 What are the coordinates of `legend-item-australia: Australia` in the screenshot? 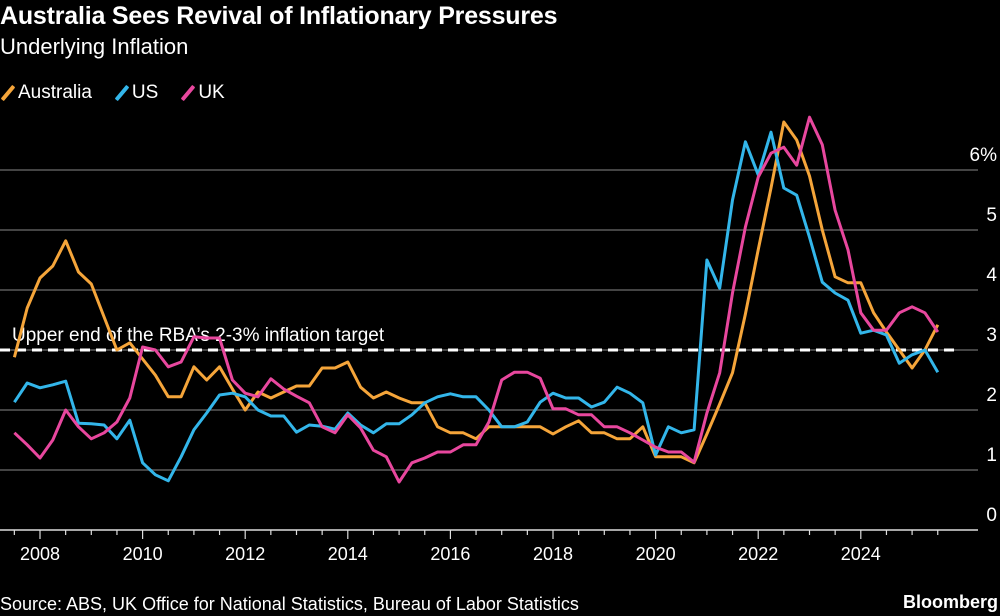 It's located at (46, 93).